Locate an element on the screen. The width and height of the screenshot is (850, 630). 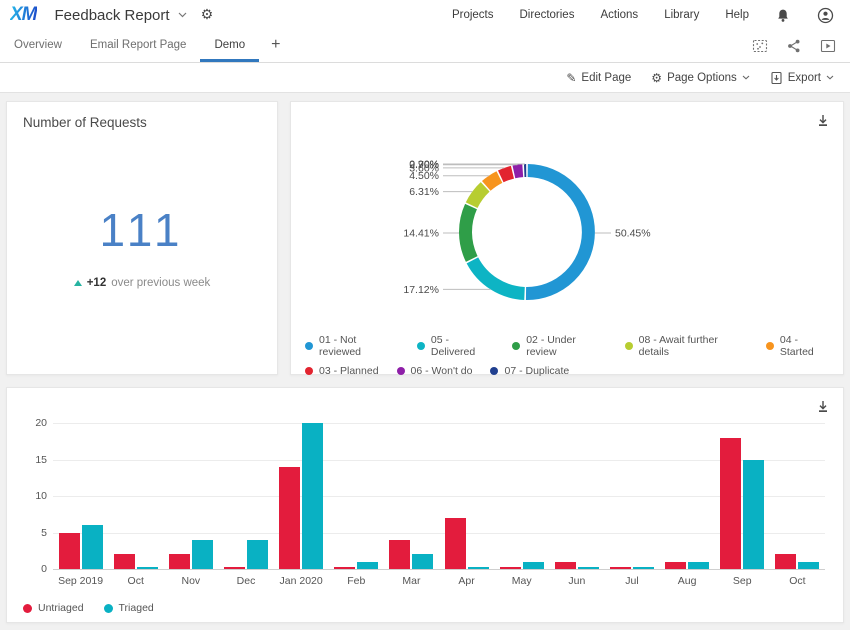
page-toolbar: ✎ Edit Page ⚙ Page Options Export is located at coordinates (425, 78).